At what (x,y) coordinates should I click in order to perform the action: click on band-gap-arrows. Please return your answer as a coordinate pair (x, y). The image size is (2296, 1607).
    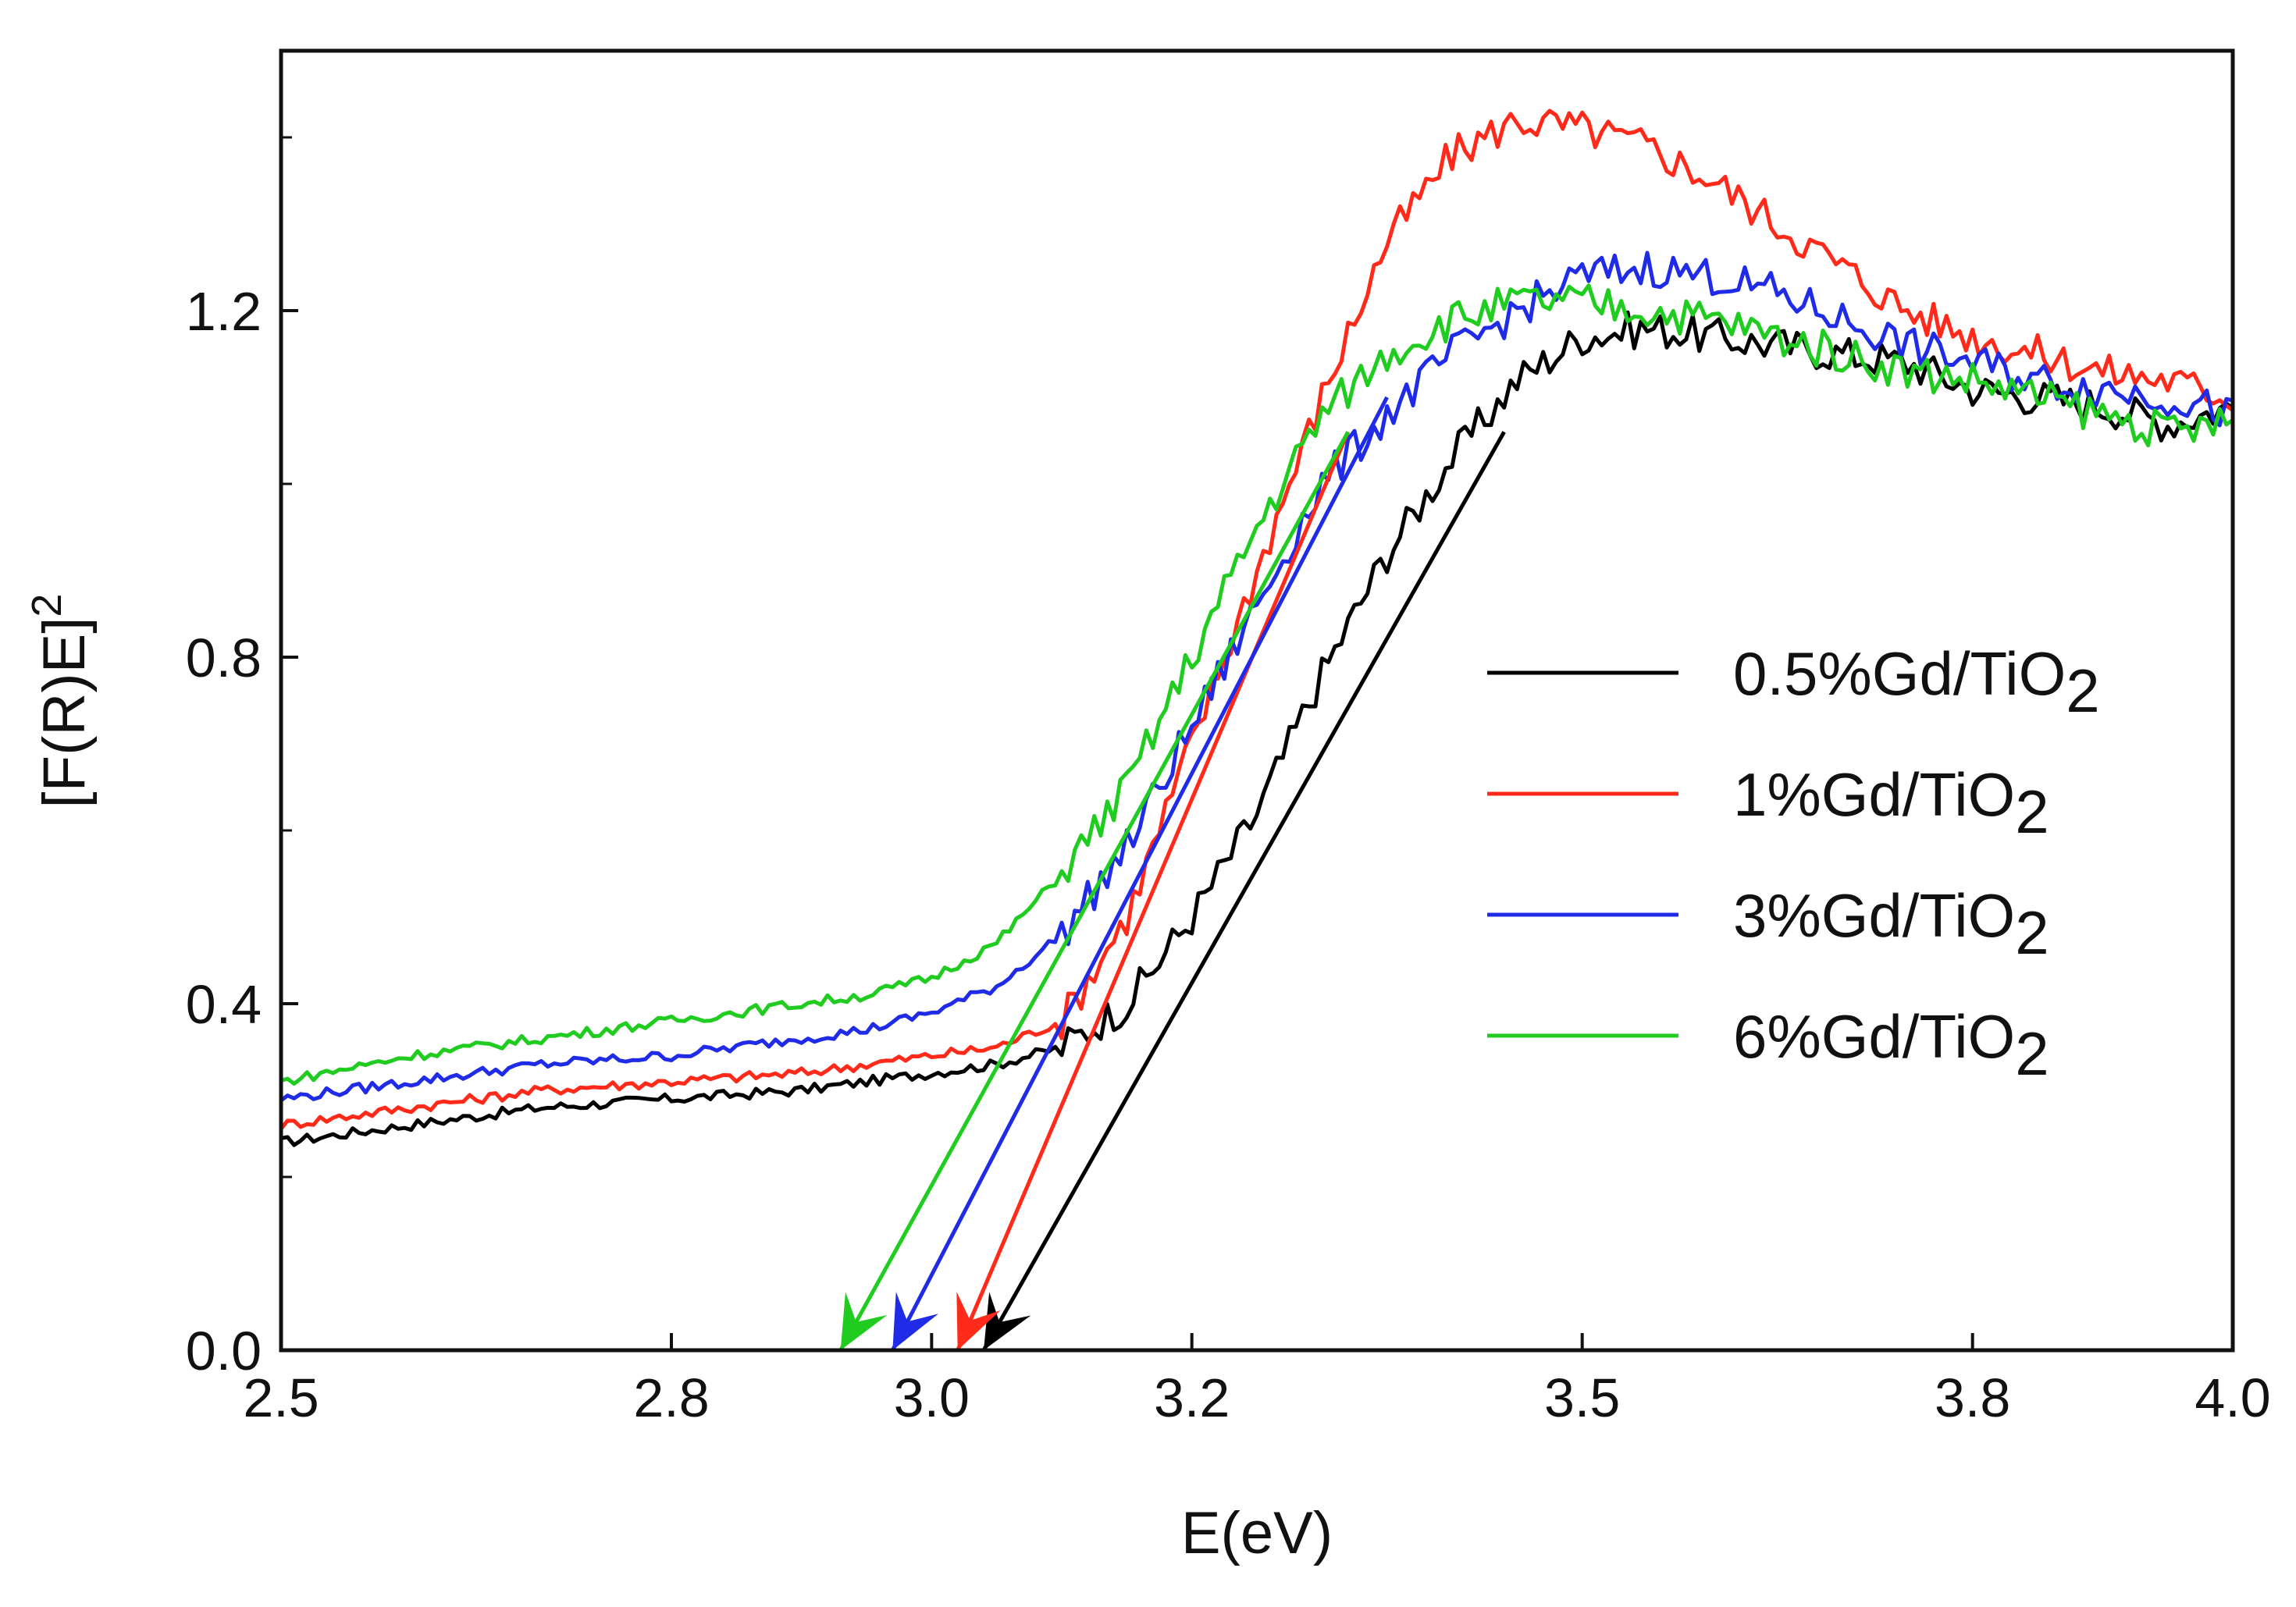
    Looking at the image, I should click on (936, 1321).